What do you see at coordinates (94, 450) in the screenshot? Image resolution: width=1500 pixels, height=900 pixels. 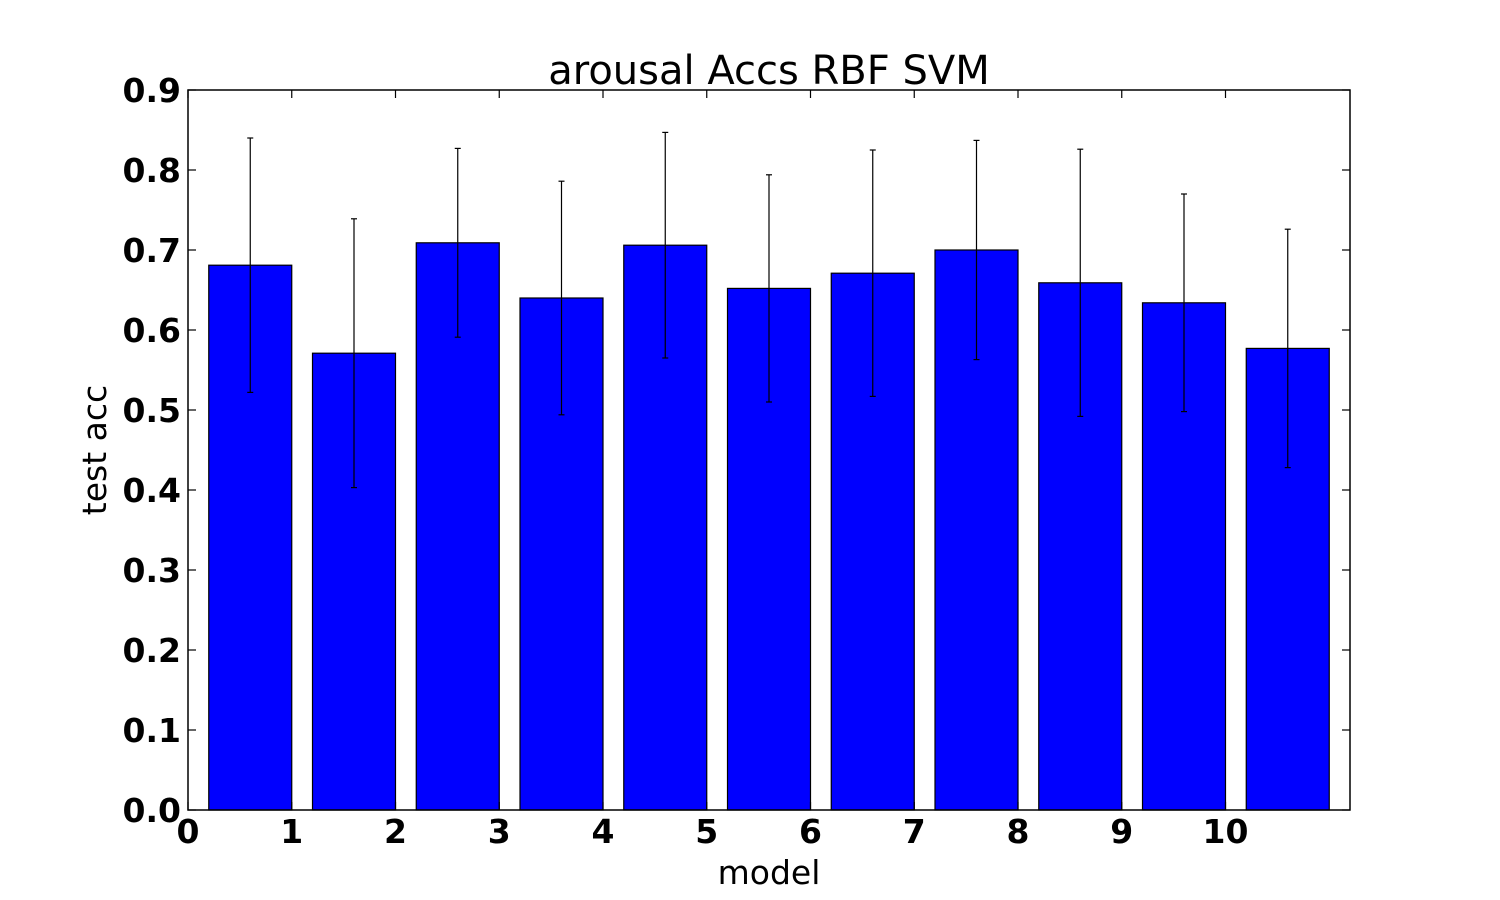 I see `y-axis-label: test acc` at bounding box center [94, 450].